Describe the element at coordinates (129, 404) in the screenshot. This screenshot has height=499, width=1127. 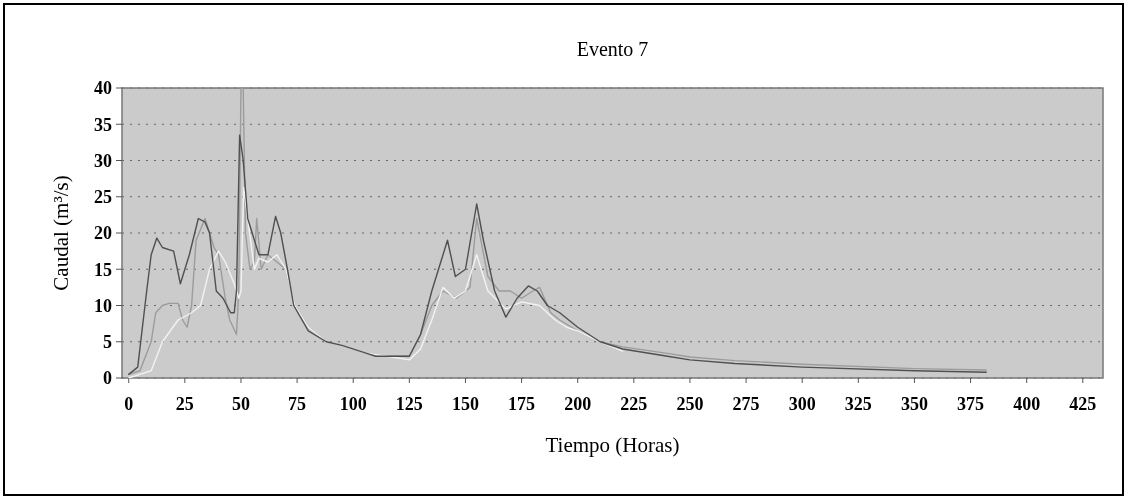
I see `x-tick-label: 0` at that location.